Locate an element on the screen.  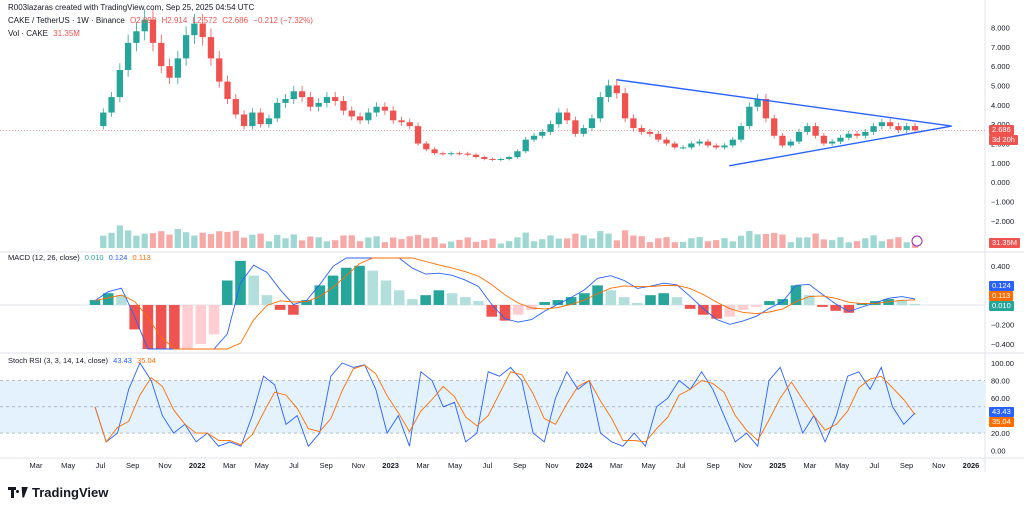
macd-name: MACD (12, 26, close) is located at coordinates (44, 257).